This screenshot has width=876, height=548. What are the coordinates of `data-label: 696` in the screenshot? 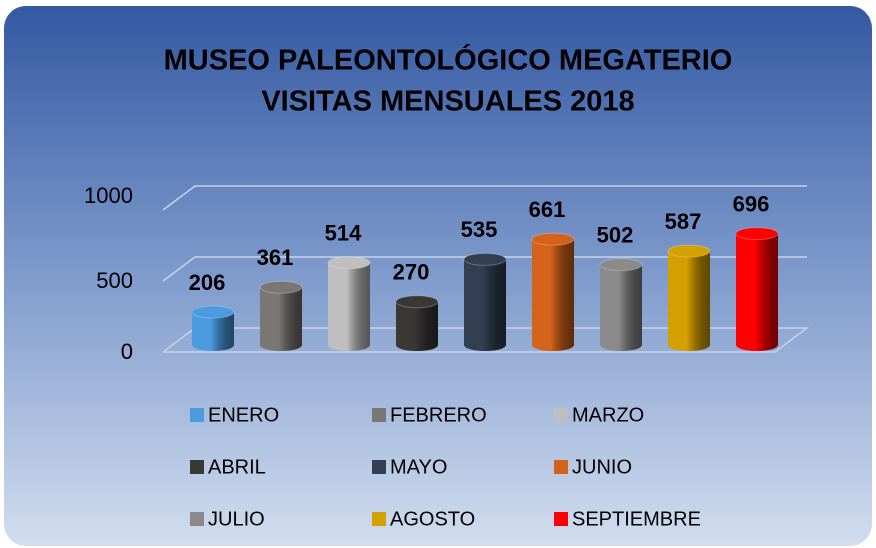 It's located at (751, 203).